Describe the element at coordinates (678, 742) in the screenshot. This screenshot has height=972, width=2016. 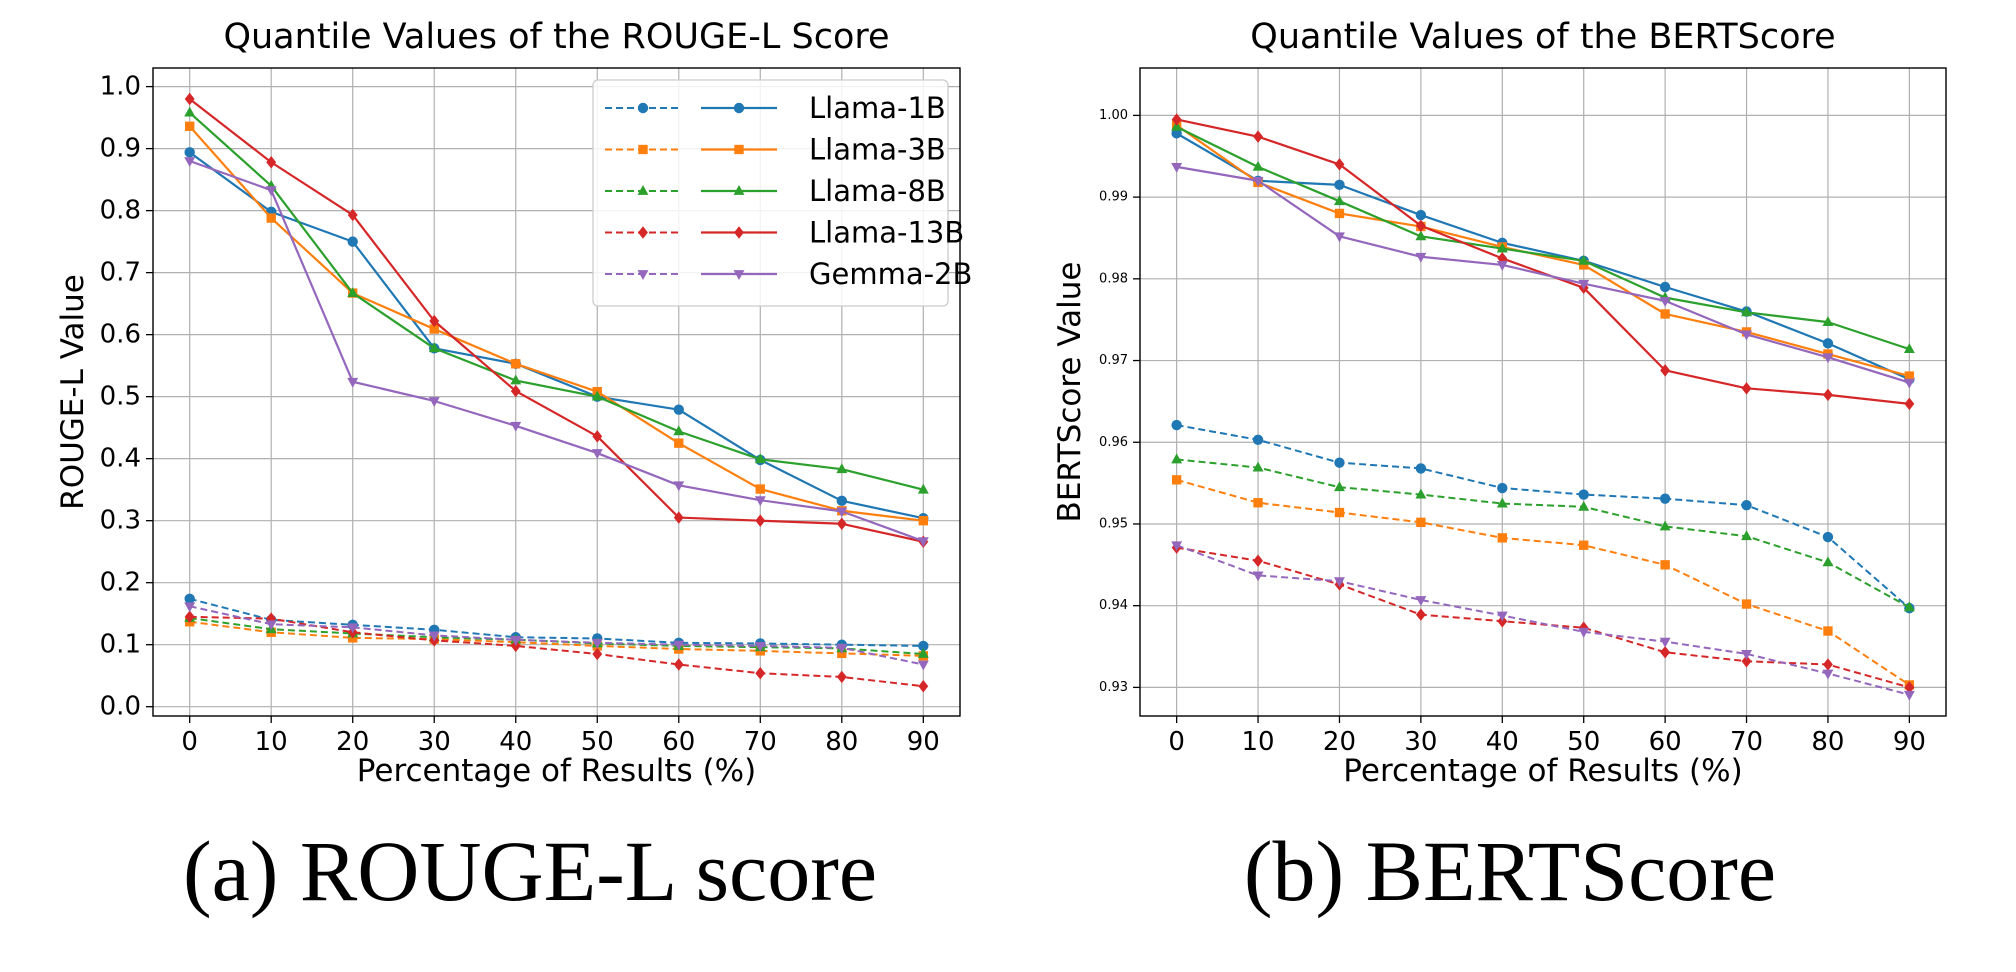
I see `rouge-xtick-label-6: 60` at that location.